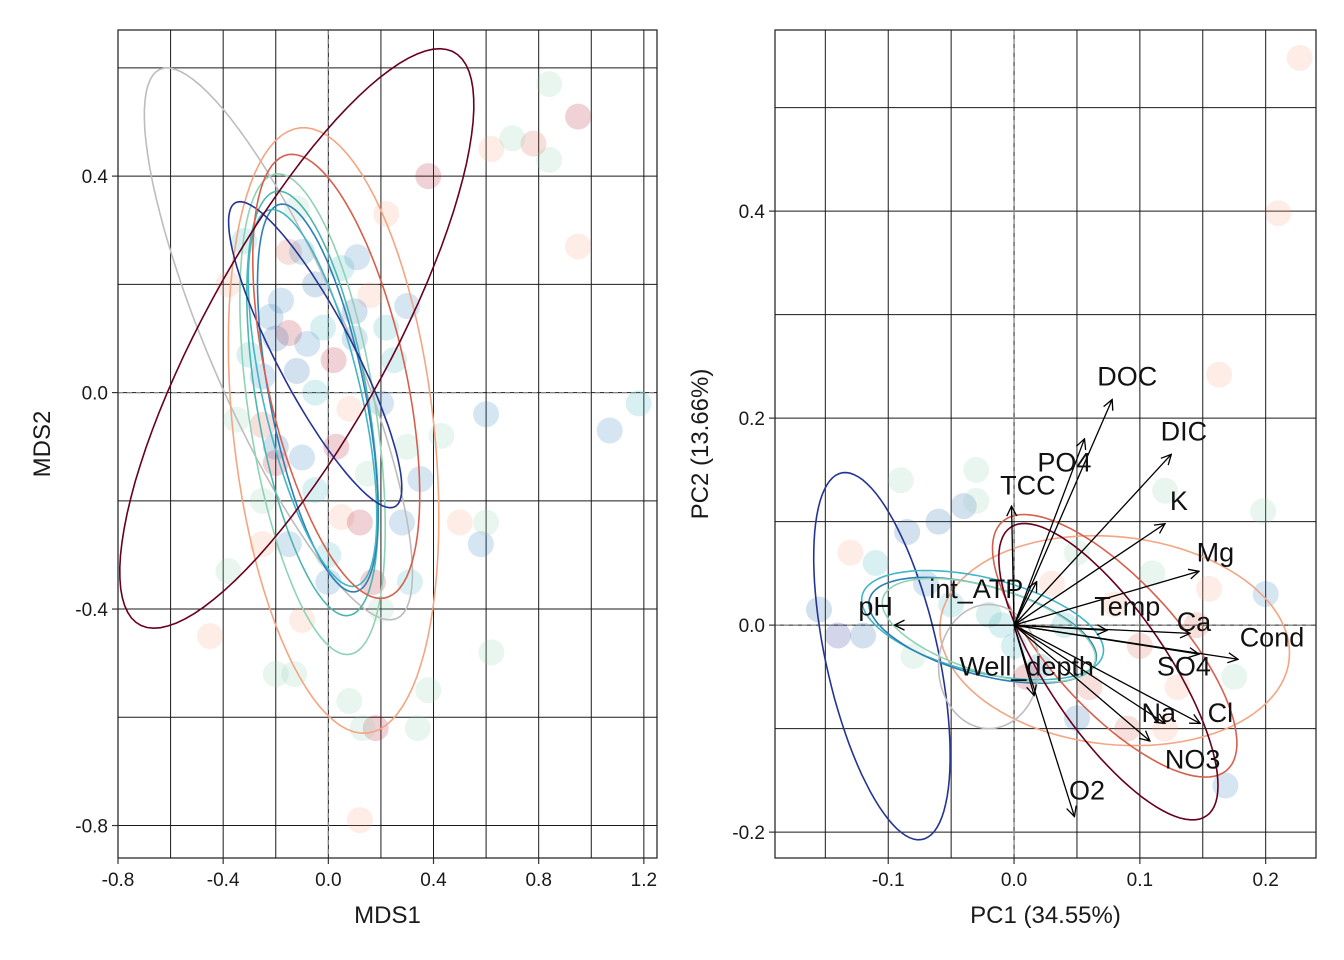  What do you see at coordinates (1265, 880) in the screenshot?
I see `x-tick-label: 0.2` at bounding box center [1265, 880].